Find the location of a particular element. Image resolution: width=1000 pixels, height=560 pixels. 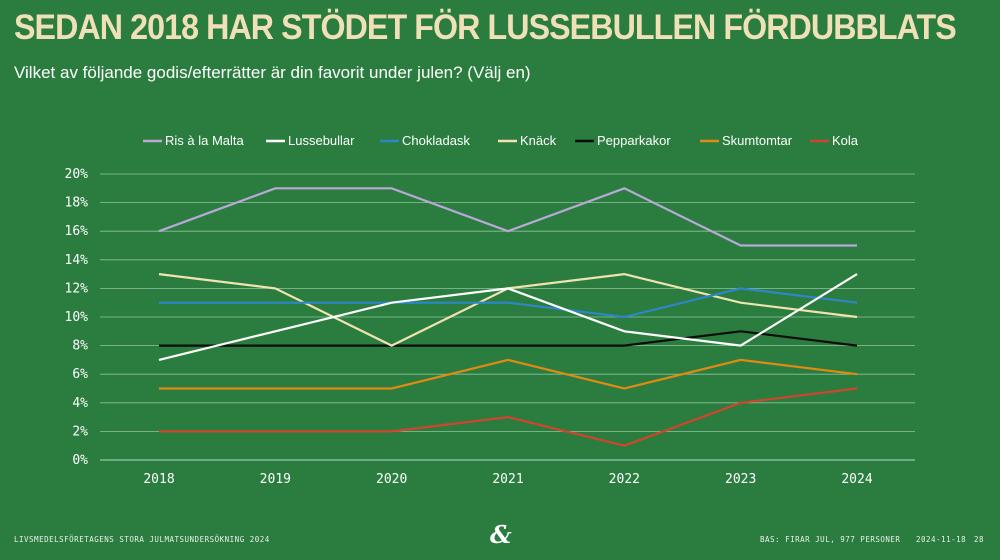

legend-label: Ris à la Malta is located at coordinates (205, 140).